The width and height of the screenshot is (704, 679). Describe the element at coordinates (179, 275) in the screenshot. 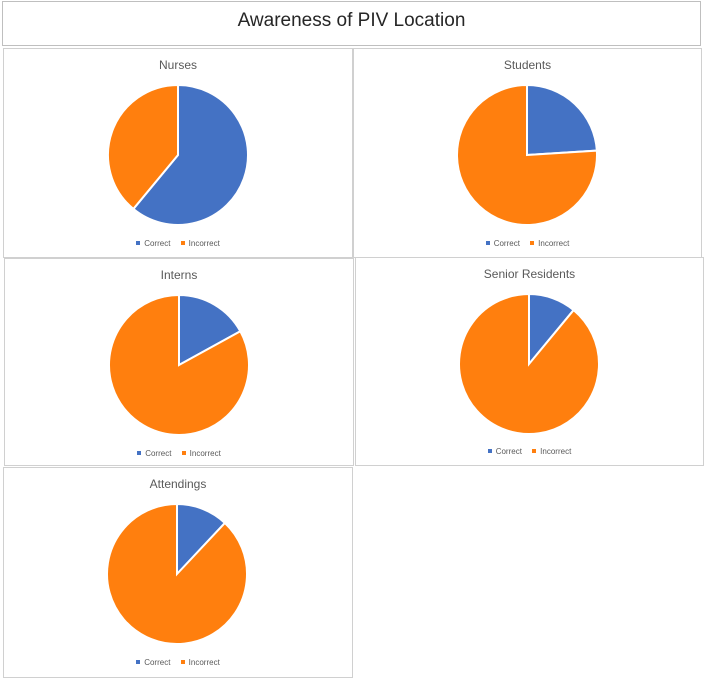

I see `chart-title: Interns` at that location.